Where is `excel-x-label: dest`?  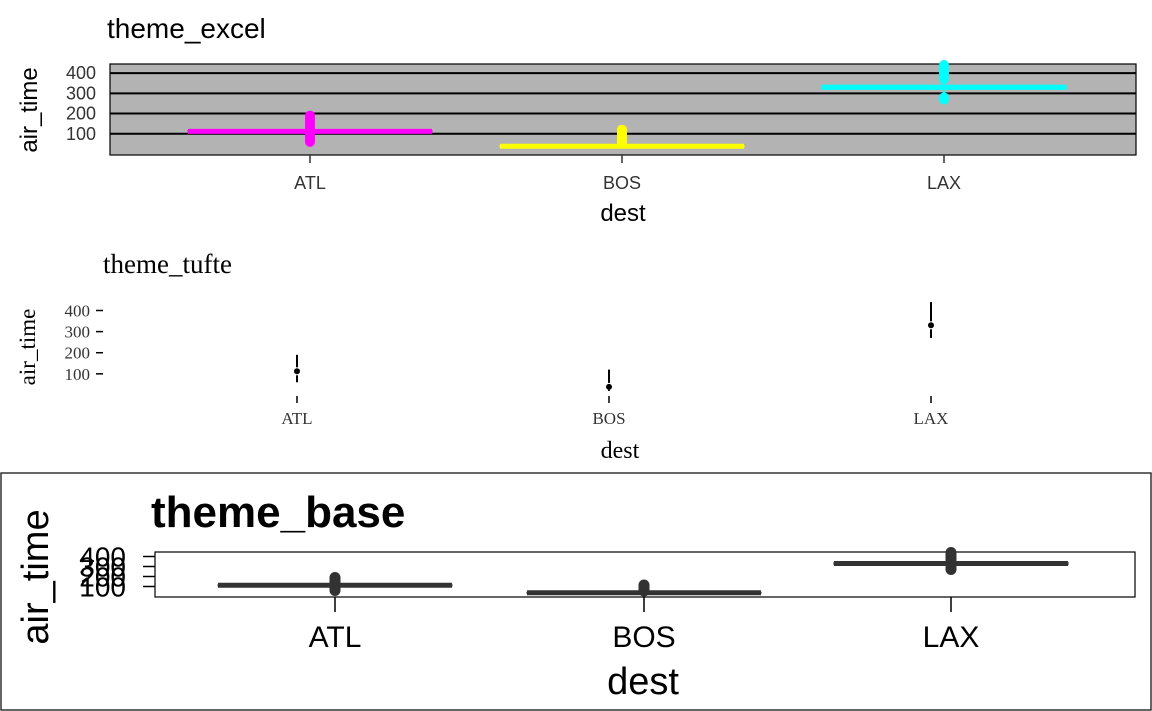
excel-x-label: dest is located at coordinates (623, 213).